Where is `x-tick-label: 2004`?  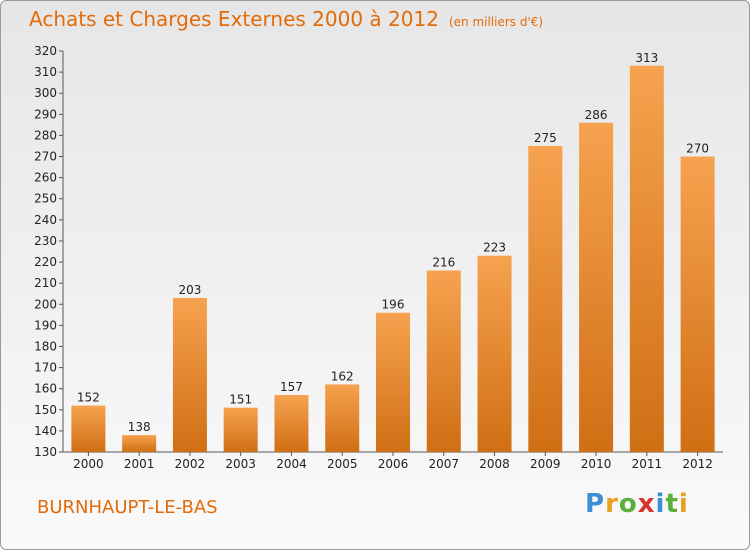
x-tick-label: 2004 is located at coordinates (291, 464).